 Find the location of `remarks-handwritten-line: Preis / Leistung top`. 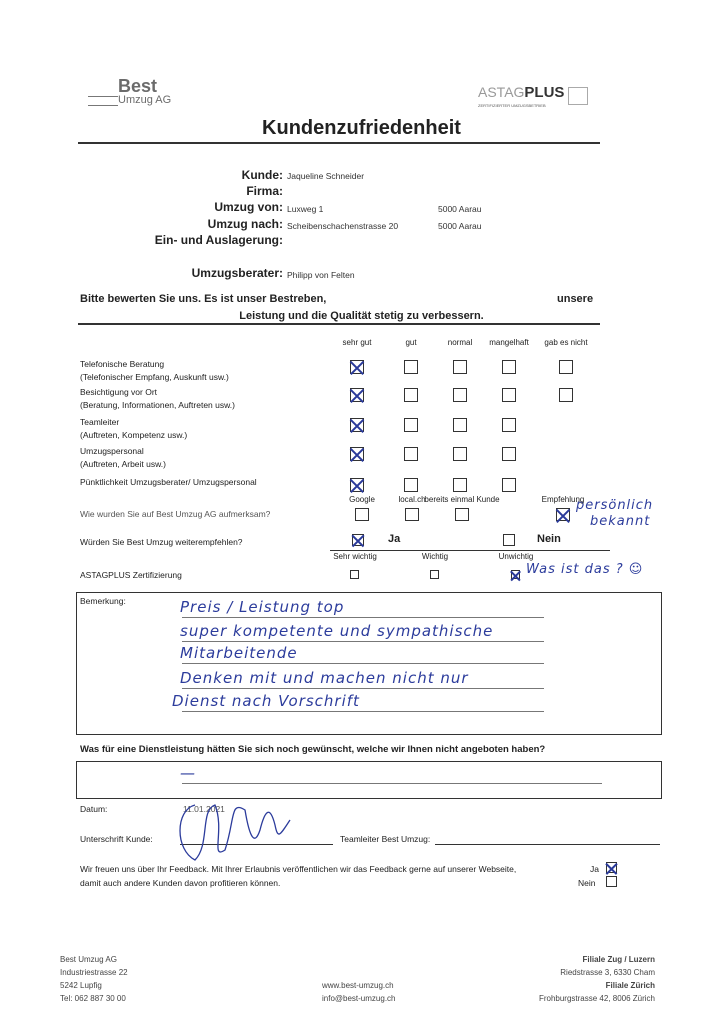

remarks-handwritten-line: Preis / Leistung top is located at coordinates (262, 607).